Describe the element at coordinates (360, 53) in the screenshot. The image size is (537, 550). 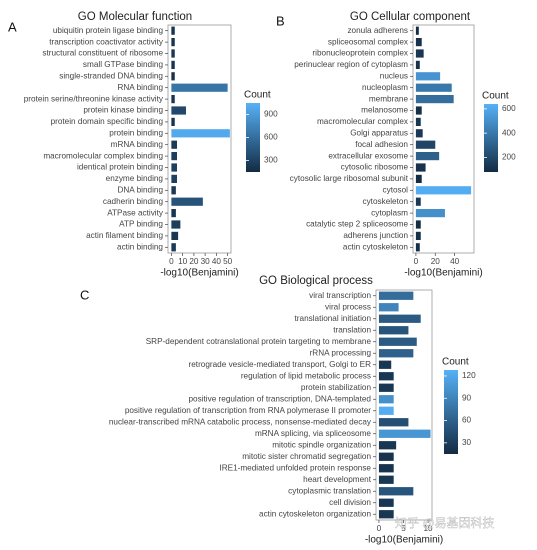
I see `y-tick-label: ribonucleoprotein complex` at that location.